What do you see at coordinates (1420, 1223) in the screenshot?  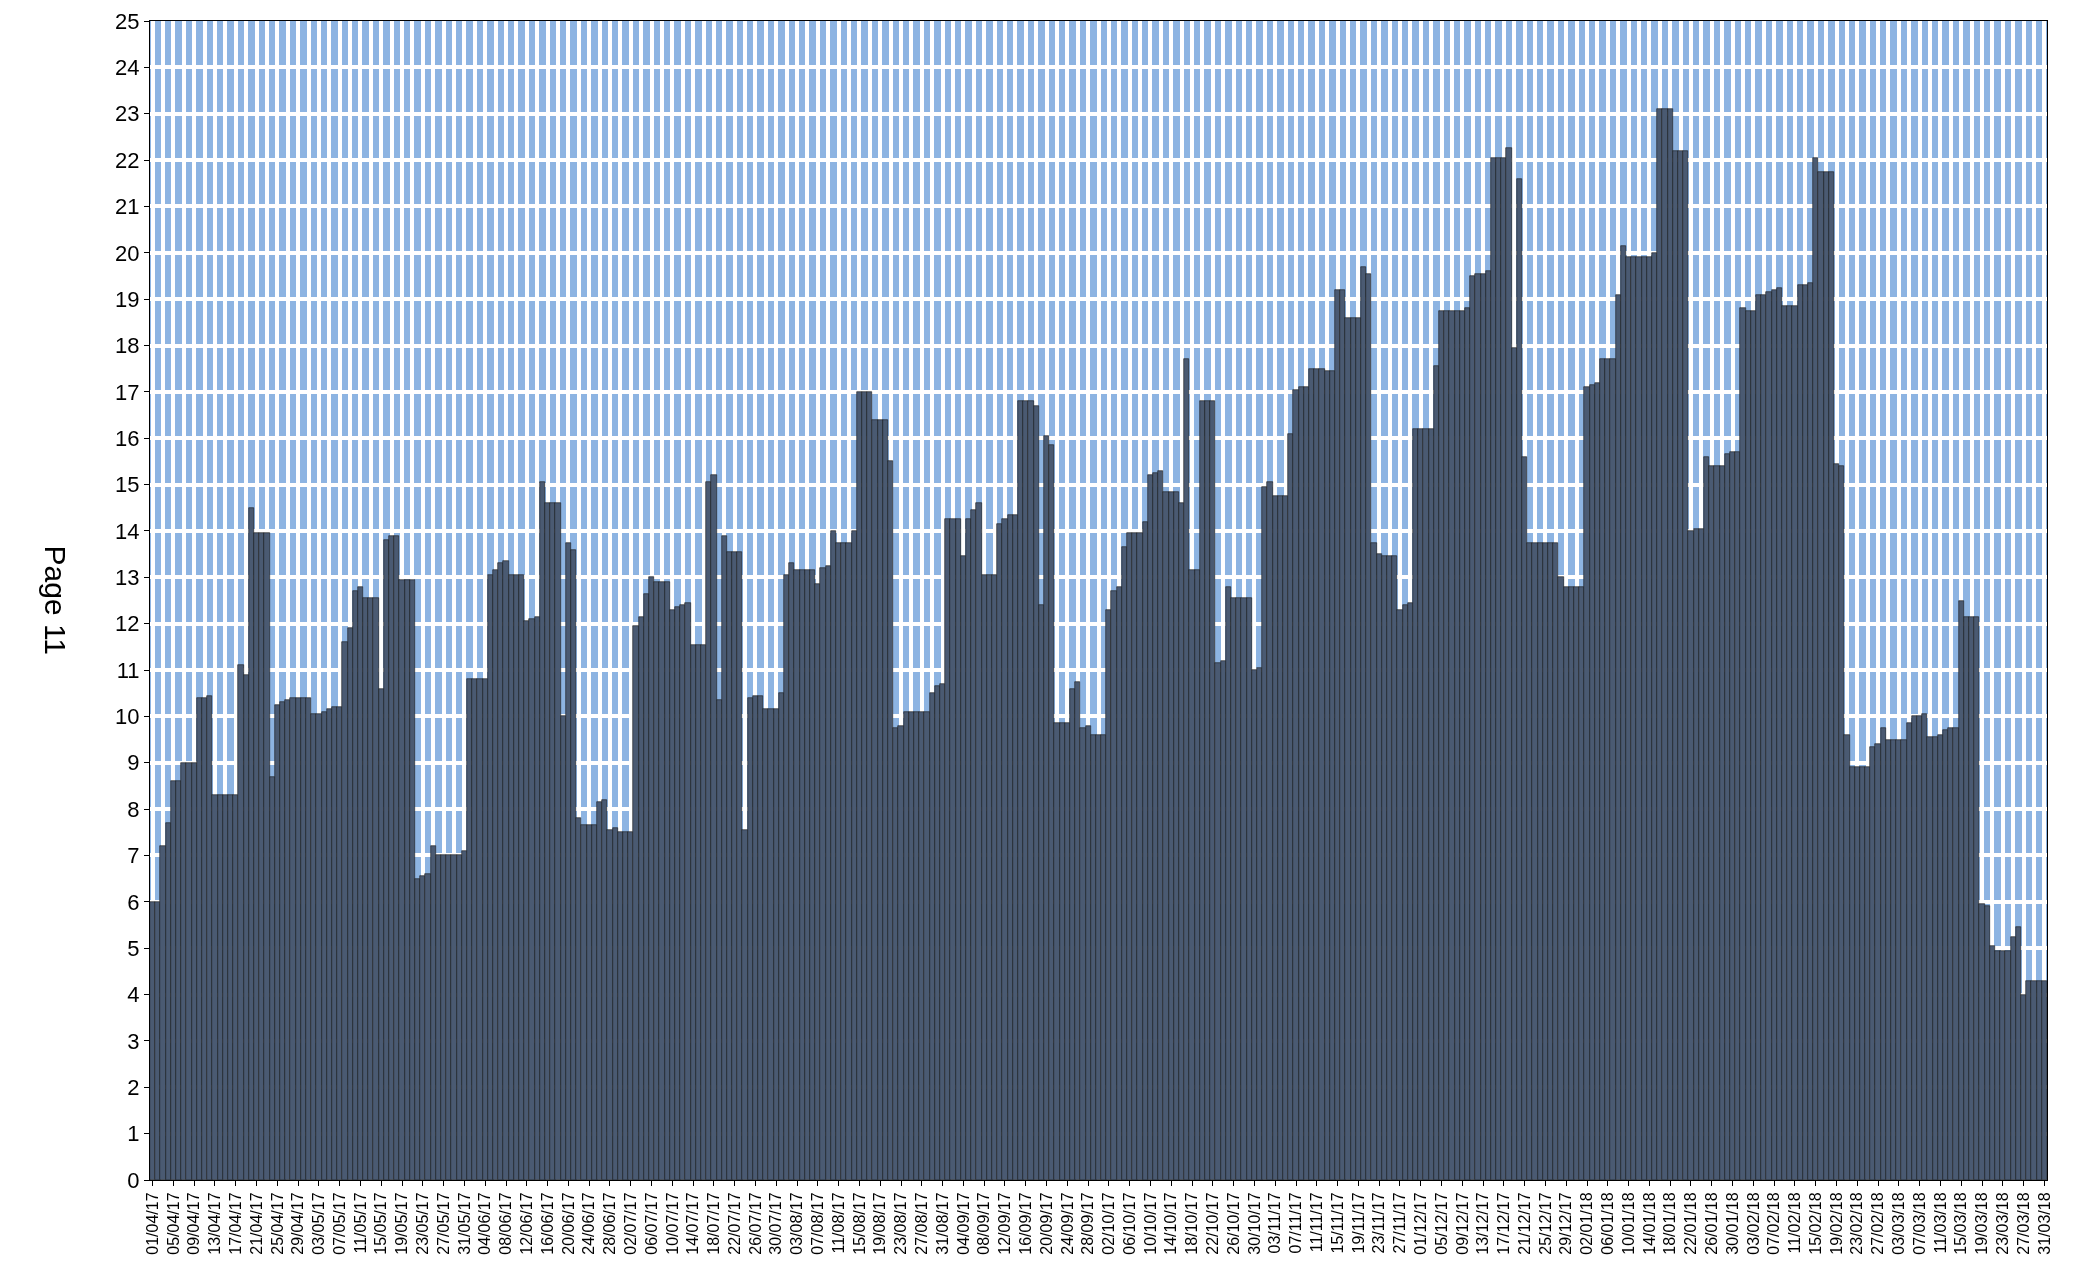 I see `x-tick-label: 01/12/17` at bounding box center [1420, 1223].